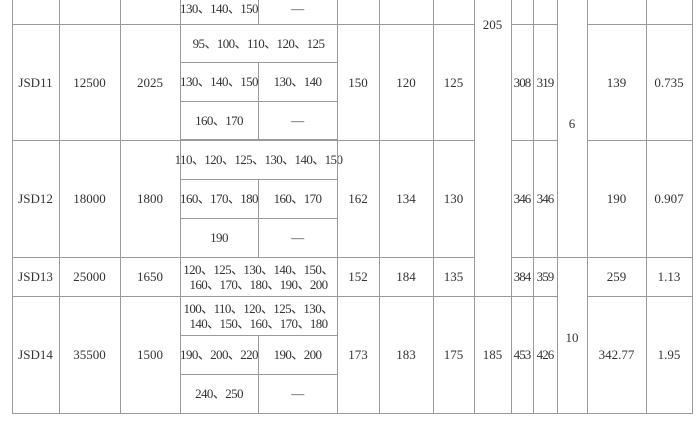  I want to click on shaft-diameter-cell: 160、170、180, so click(219, 198).